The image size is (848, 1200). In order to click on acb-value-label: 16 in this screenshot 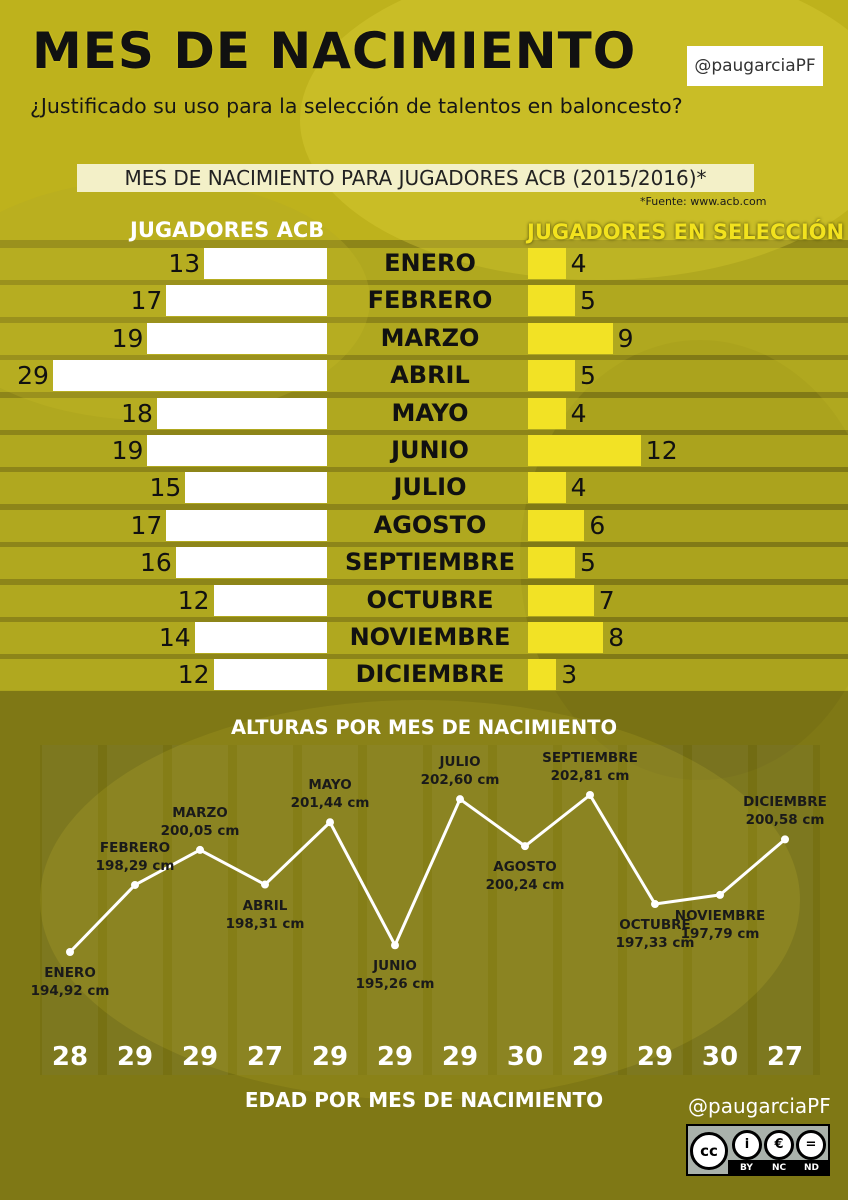, I will do `click(155, 562)`.